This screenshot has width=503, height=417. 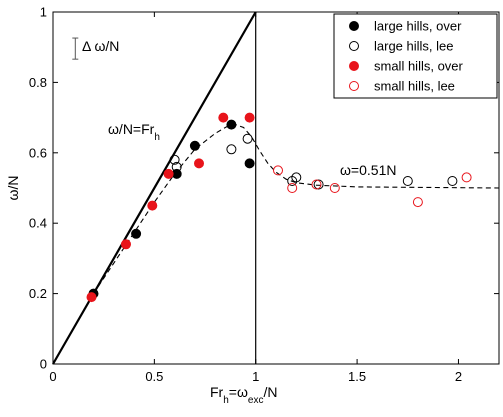 I want to click on x-tick-label: 0, so click(x=52, y=376).